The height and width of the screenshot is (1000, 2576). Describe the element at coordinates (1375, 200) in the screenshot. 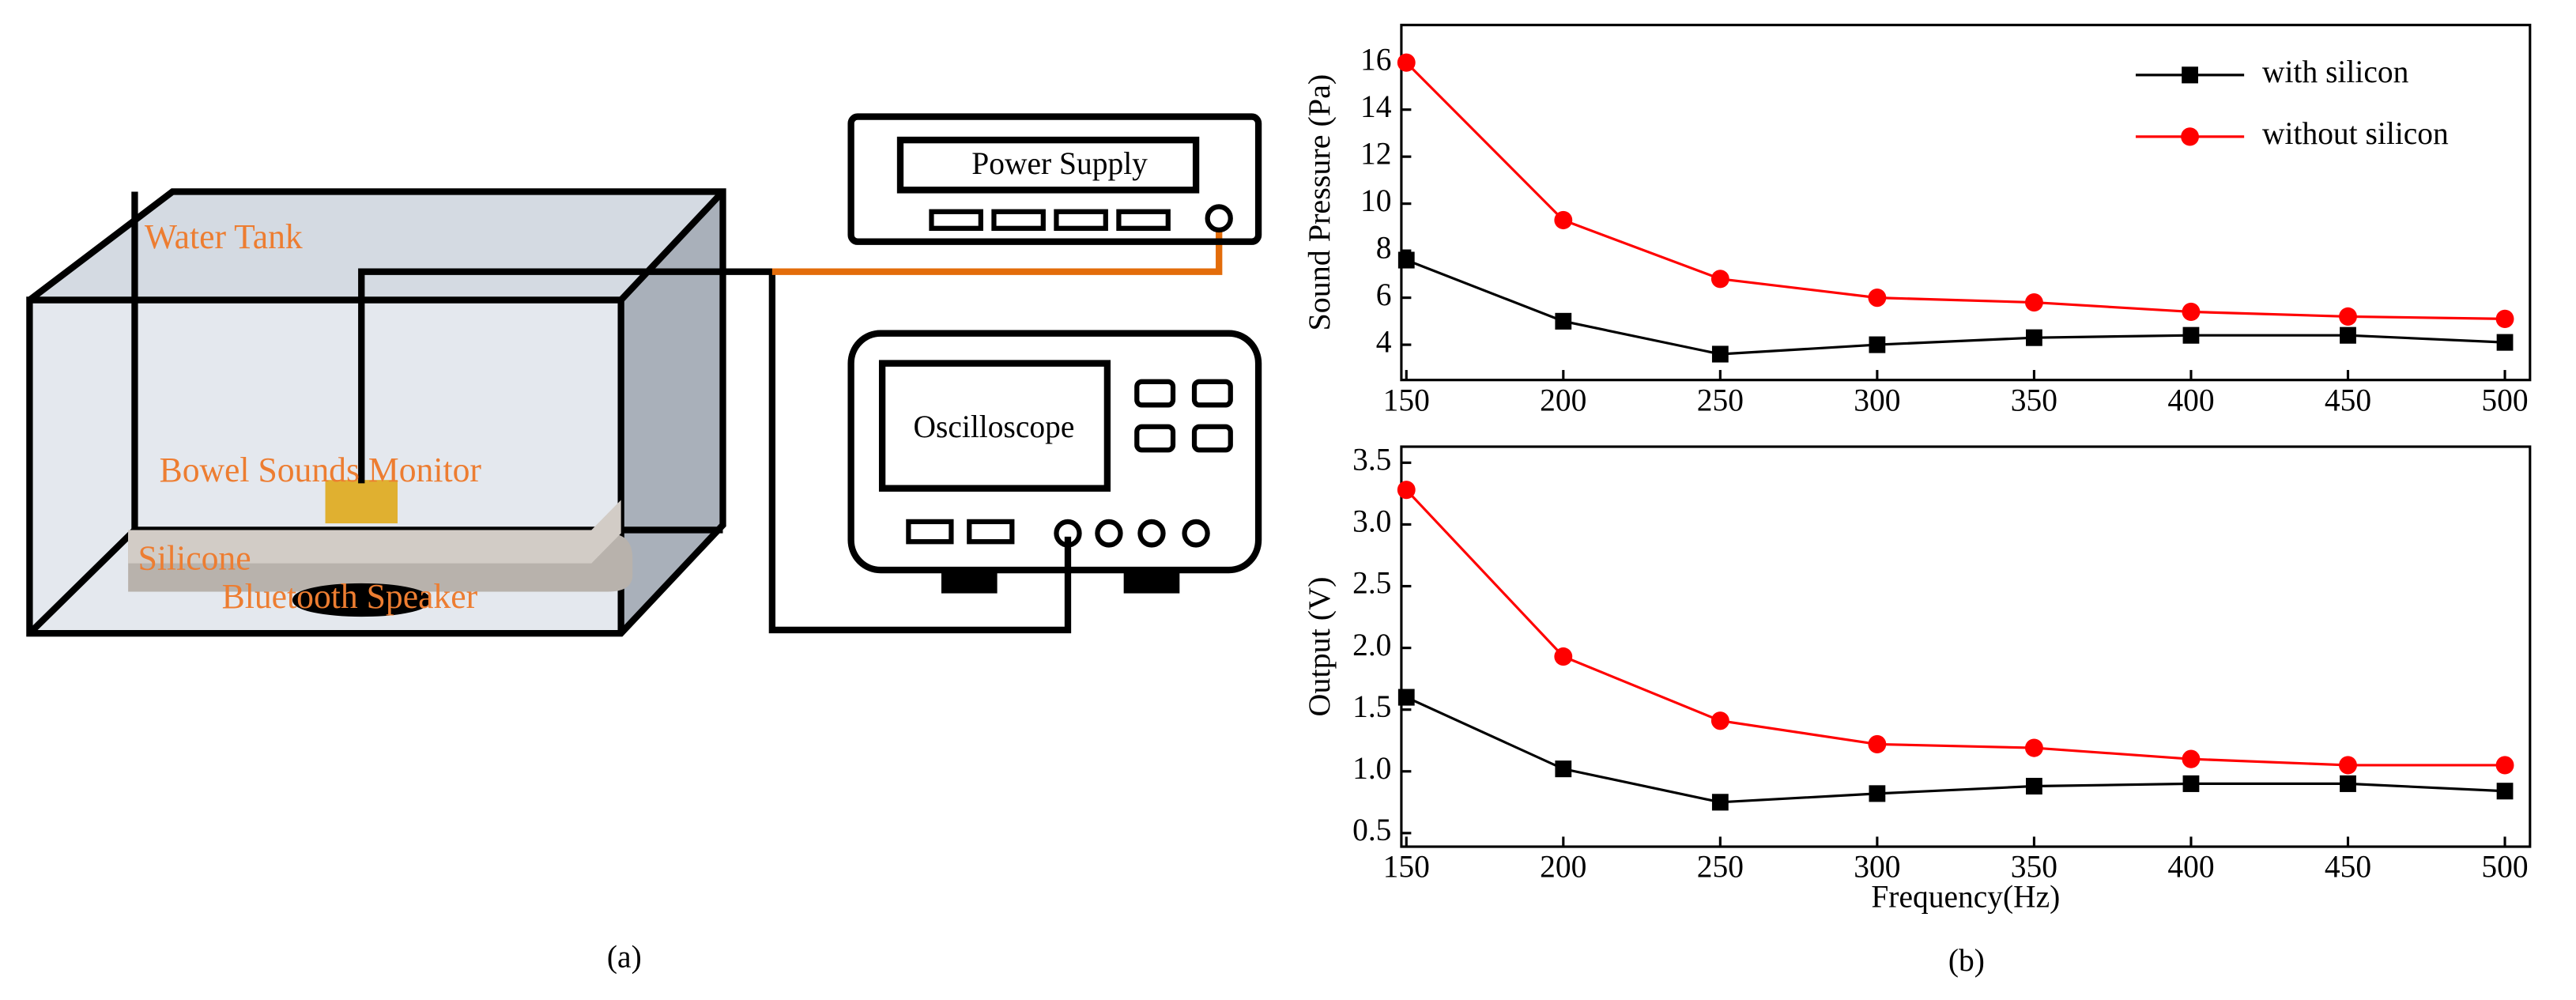

I see `y-tick-label: 10` at that location.